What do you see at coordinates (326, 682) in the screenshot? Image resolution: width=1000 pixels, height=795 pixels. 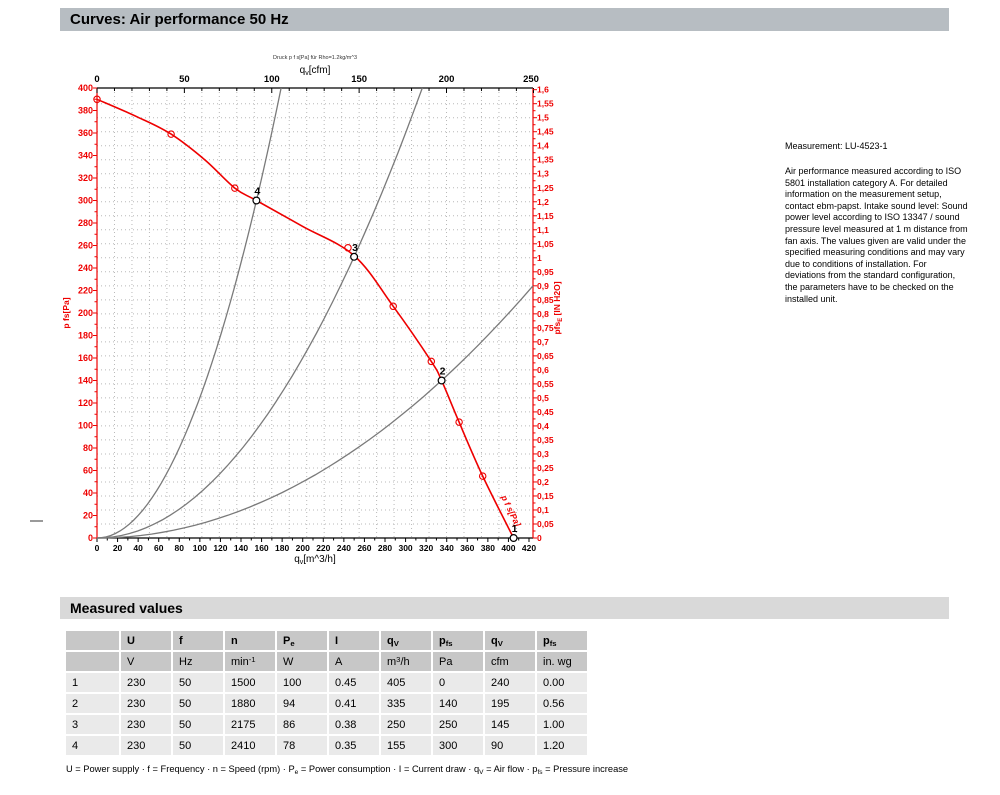 I see `table-row: 1 230 50 1500 100 0.45 405 0 240 0.00` at bounding box center [326, 682].